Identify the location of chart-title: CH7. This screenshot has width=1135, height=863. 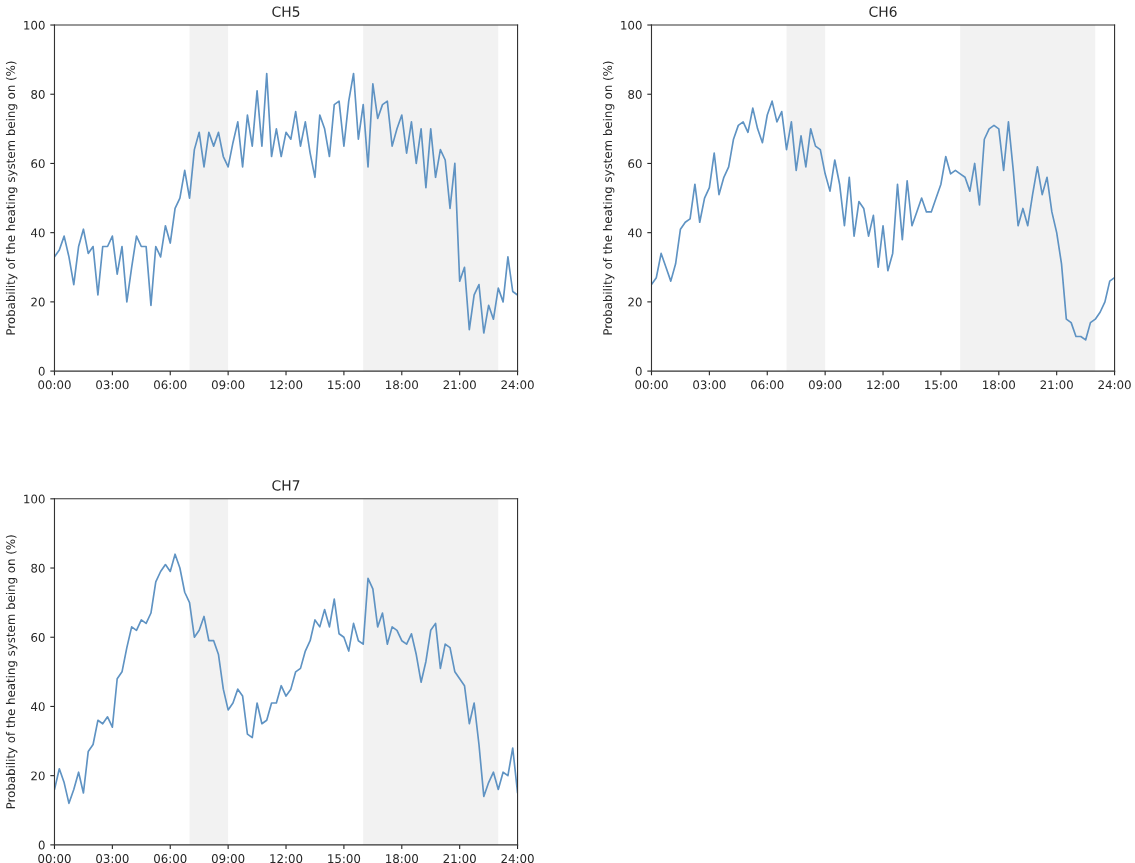
(286, 485).